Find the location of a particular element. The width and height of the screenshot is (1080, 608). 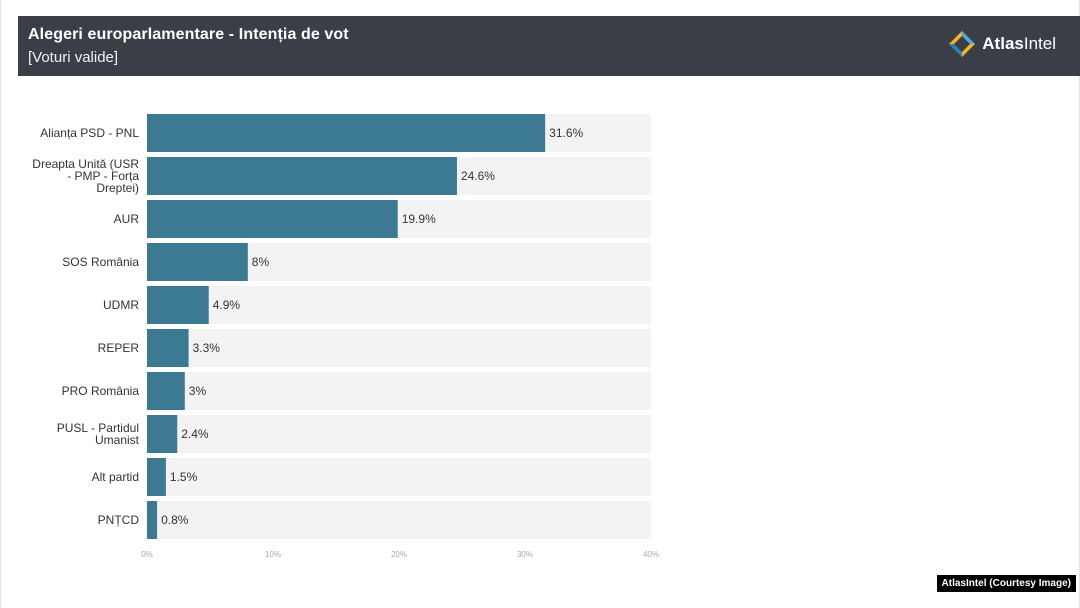

chart-subtitle: [Voturi valide] is located at coordinates (73, 57).